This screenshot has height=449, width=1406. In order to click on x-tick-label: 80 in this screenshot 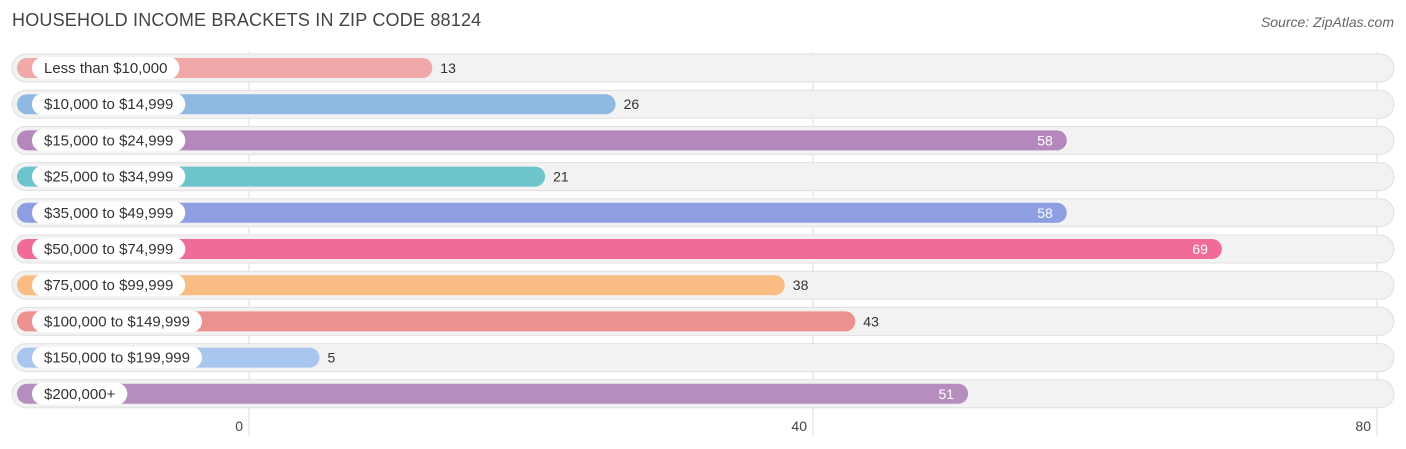, I will do `click(1363, 426)`.